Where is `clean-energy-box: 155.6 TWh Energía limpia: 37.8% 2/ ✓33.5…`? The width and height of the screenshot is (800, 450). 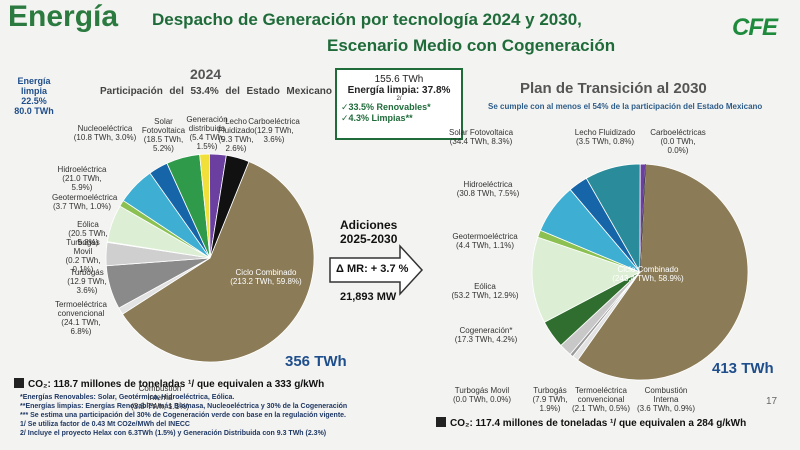 clean-energy-box: 155.6 TWh Energía limpia: 37.8% 2/ ✓33.5… is located at coordinates (399, 104).